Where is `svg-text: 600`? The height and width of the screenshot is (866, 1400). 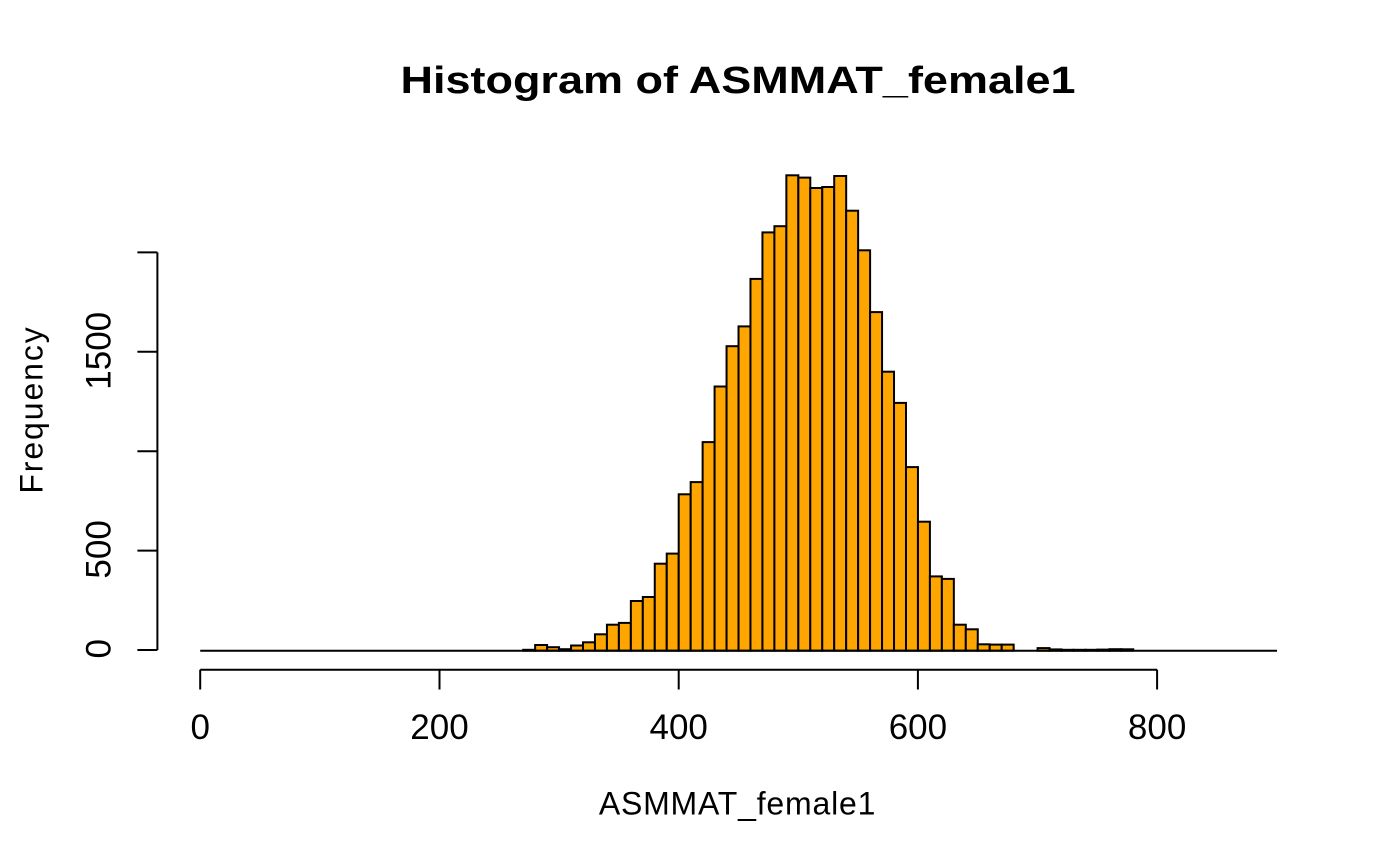
svg-text: 600 is located at coordinates (918, 727).